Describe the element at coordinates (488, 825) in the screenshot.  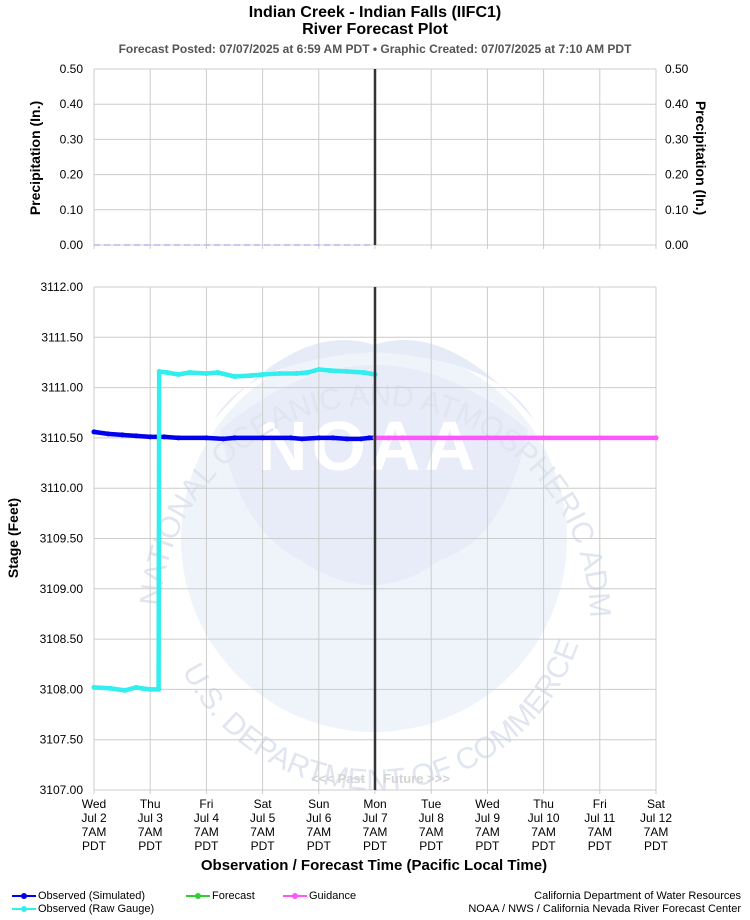
I see `x-tick-label: Wed Jul 9 7AM PDT` at that location.